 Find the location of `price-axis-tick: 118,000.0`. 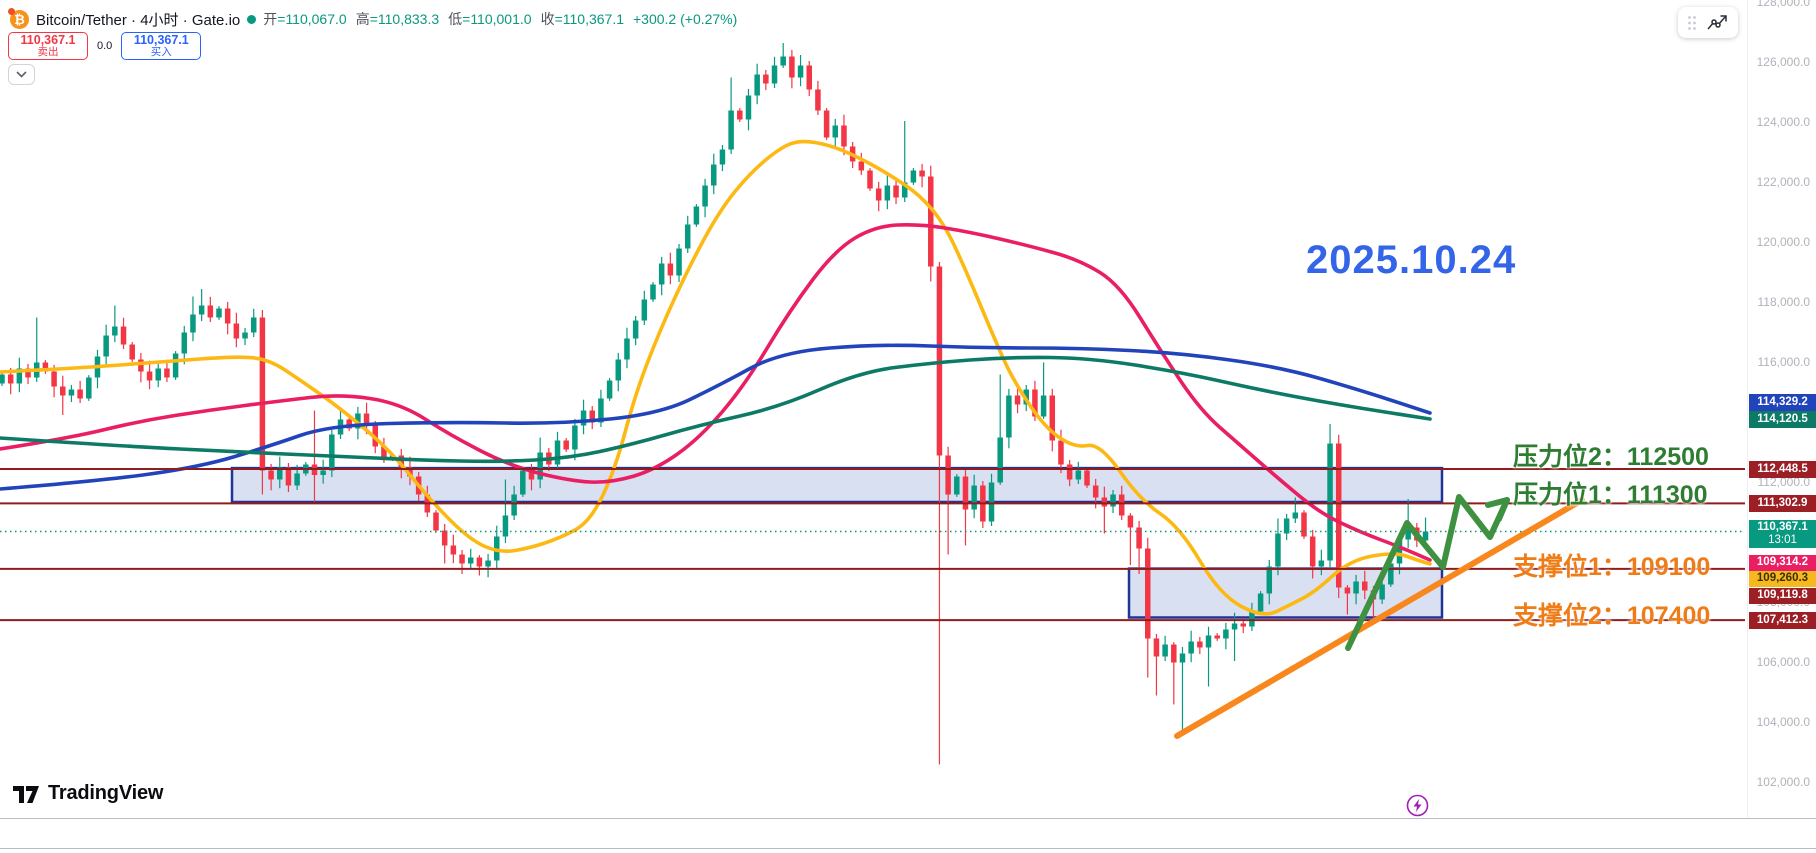

price-axis-tick: 118,000.0 is located at coordinates (1784, 302).